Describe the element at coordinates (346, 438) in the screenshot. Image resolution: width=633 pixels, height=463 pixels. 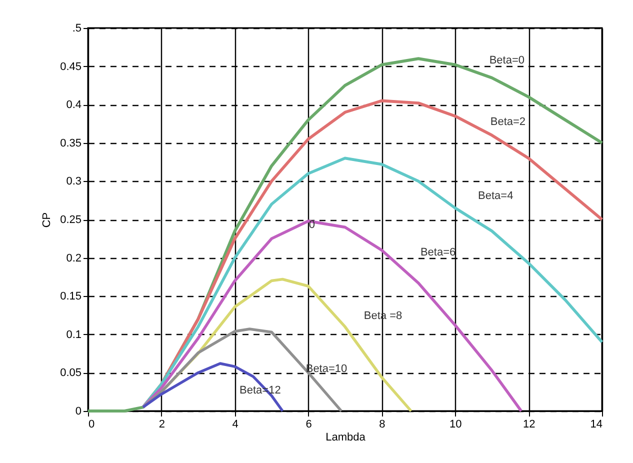
I see `x-axis-title: Lambda` at that location.